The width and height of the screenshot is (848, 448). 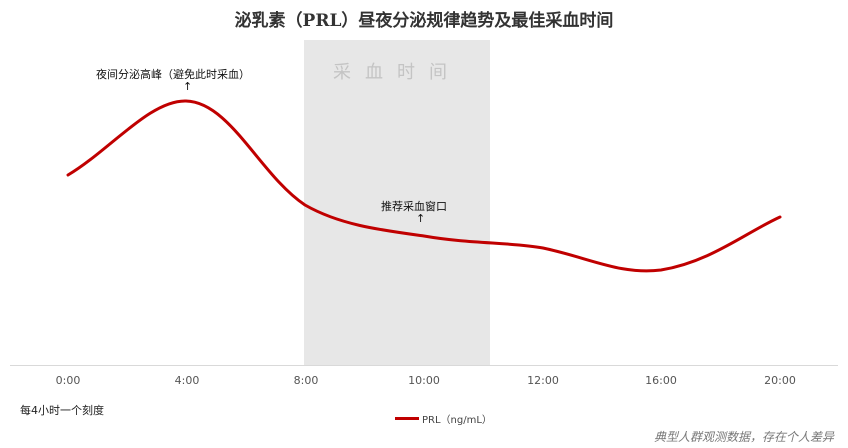 What do you see at coordinates (173, 74) in the screenshot?
I see `peak-annotation: 夜间分泌高峰（避免此时采血）` at bounding box center [173, 74].